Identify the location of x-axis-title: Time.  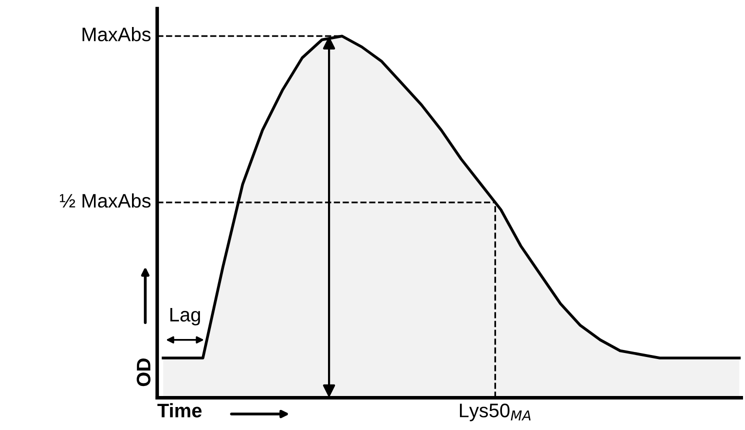
(179, 410).